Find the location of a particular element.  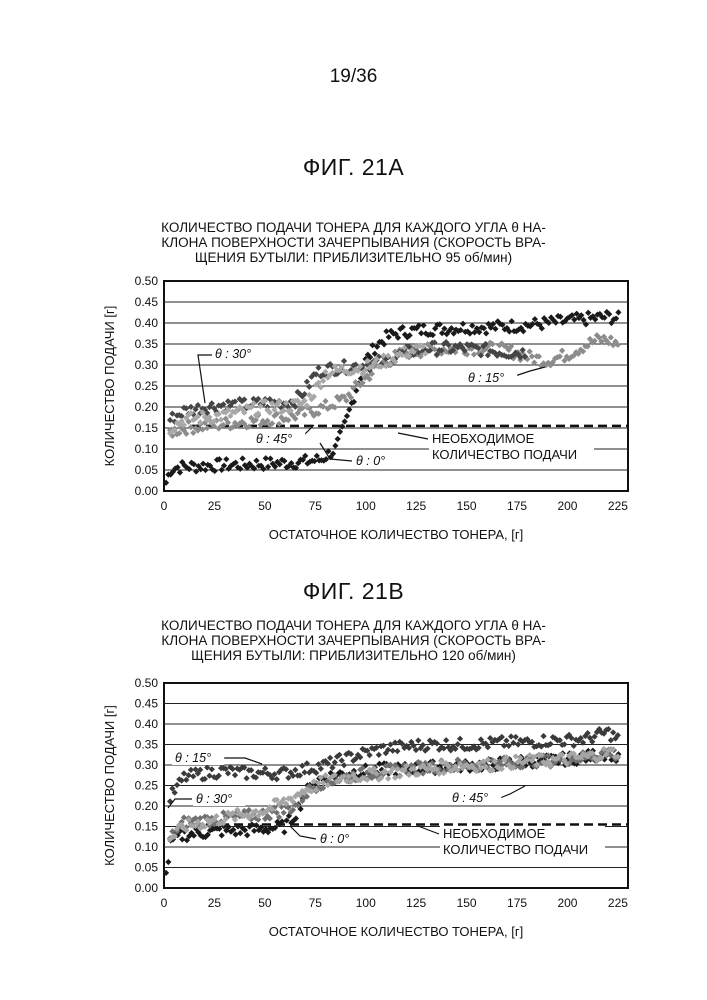

figure-label: ФИГ. 21А is located at coordinates (353, 167).